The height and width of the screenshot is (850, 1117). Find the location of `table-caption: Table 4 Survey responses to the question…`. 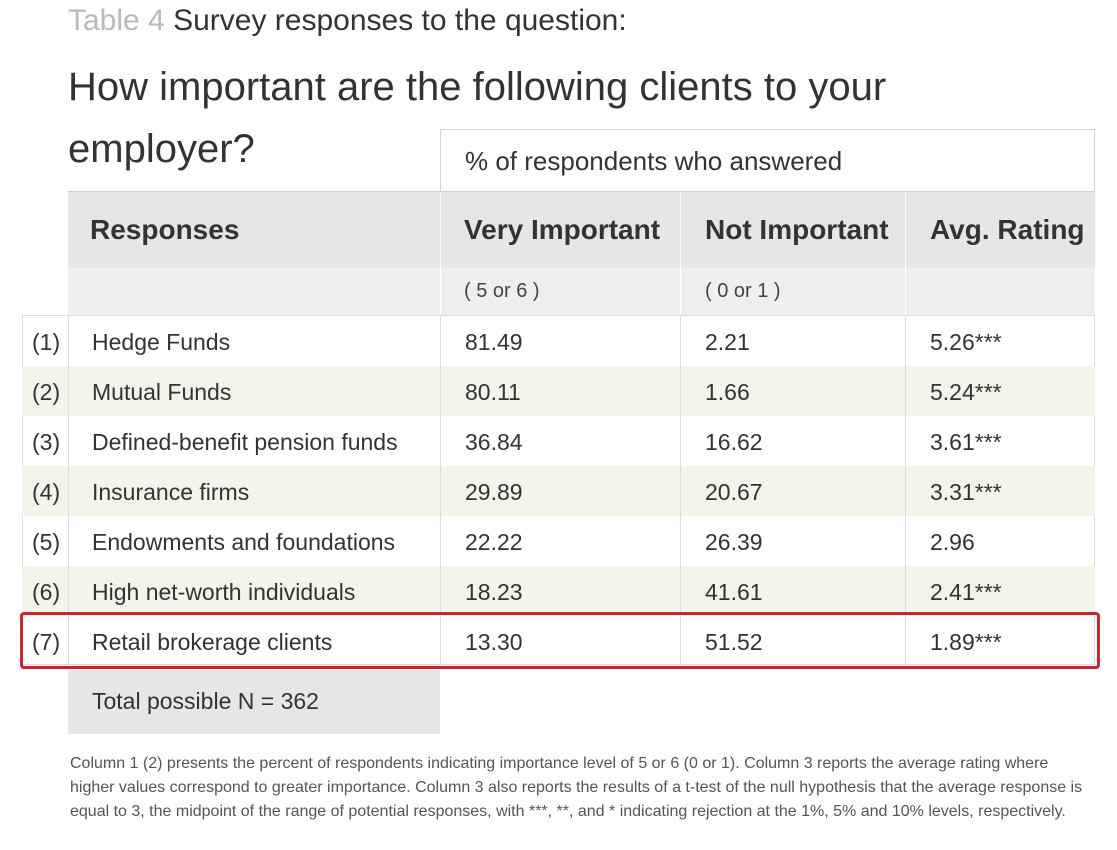

table-caption: Table 4 Survey responses to the question… is located at coordinates (347, 21).